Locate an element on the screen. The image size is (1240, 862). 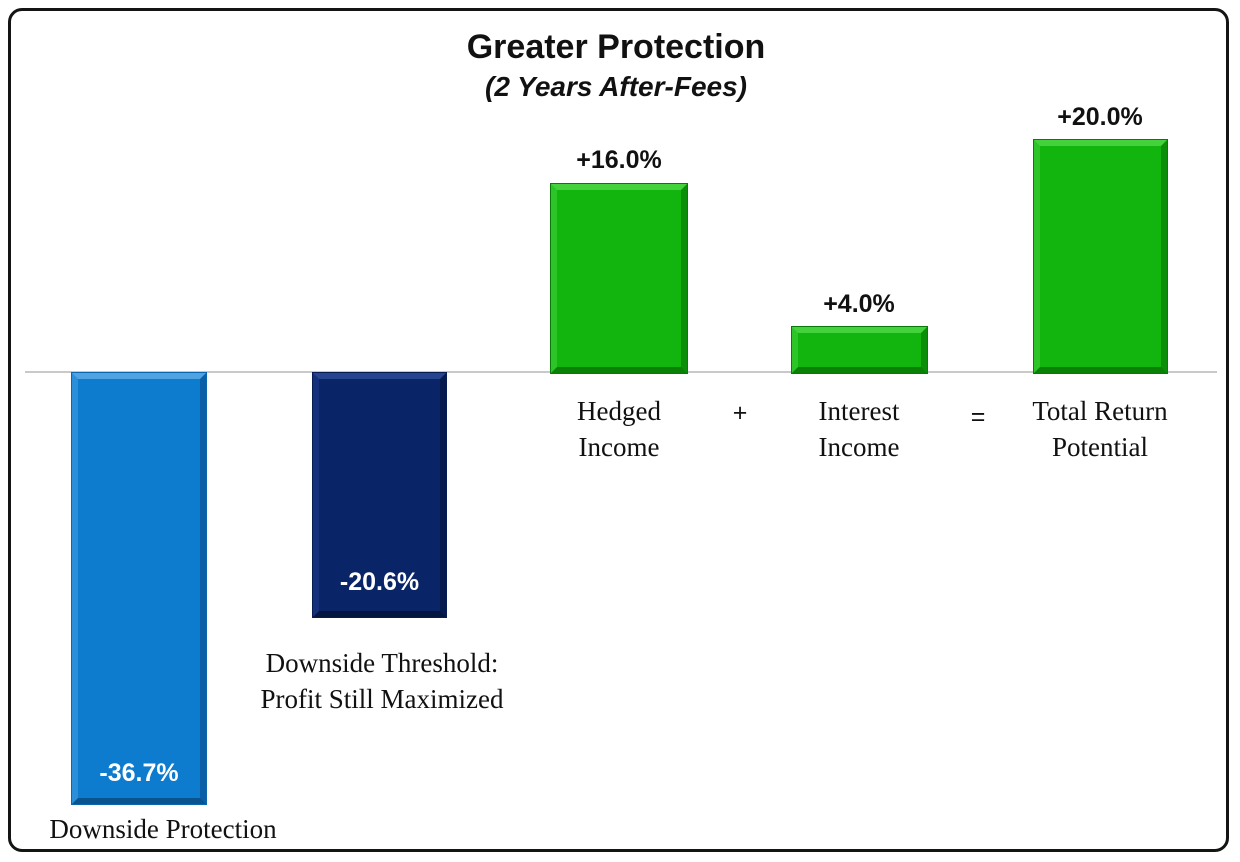
category-label-interest-income: Interest Income is located at coordinates (859, 429).